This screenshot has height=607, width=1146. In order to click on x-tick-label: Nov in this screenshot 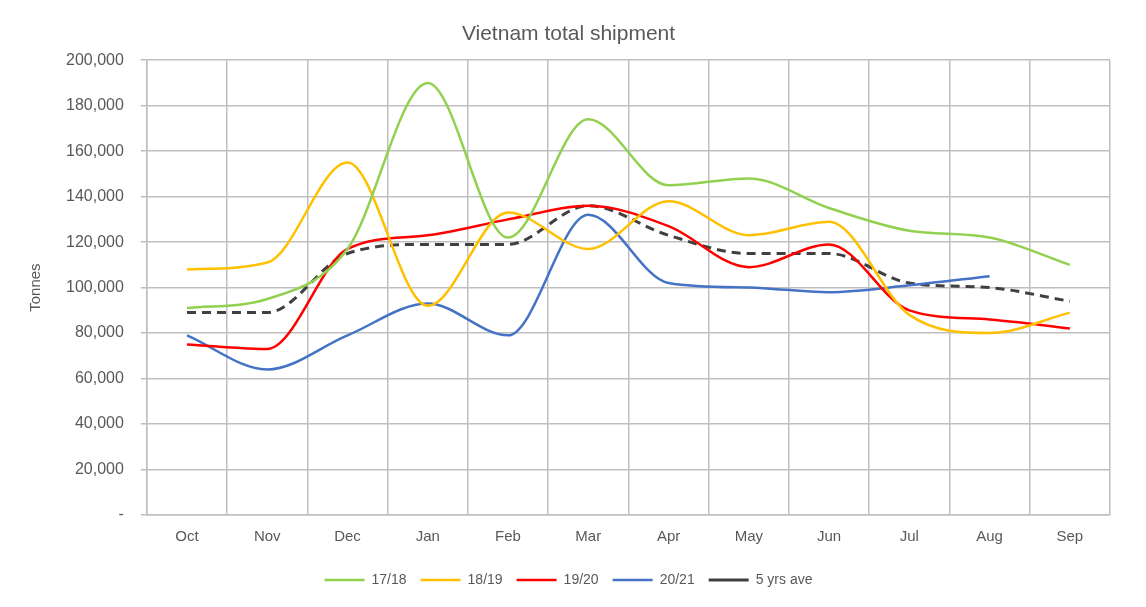, I will do `click(267, 536)`.